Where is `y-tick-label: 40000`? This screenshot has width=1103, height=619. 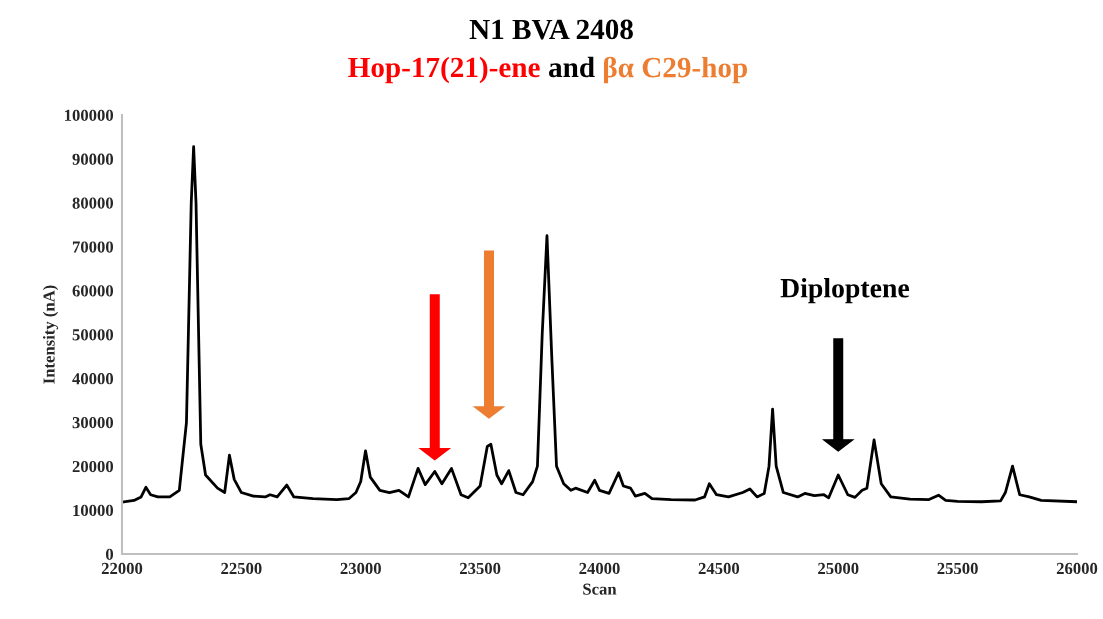 y-tick-label: 40000 is located at coordinates (93, 379).